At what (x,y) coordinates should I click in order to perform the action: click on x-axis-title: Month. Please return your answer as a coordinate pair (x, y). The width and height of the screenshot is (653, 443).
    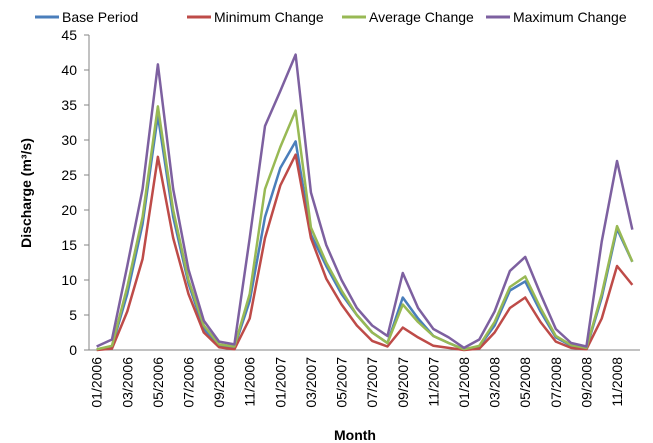
    Looking at the image, I should click on (355, 435).